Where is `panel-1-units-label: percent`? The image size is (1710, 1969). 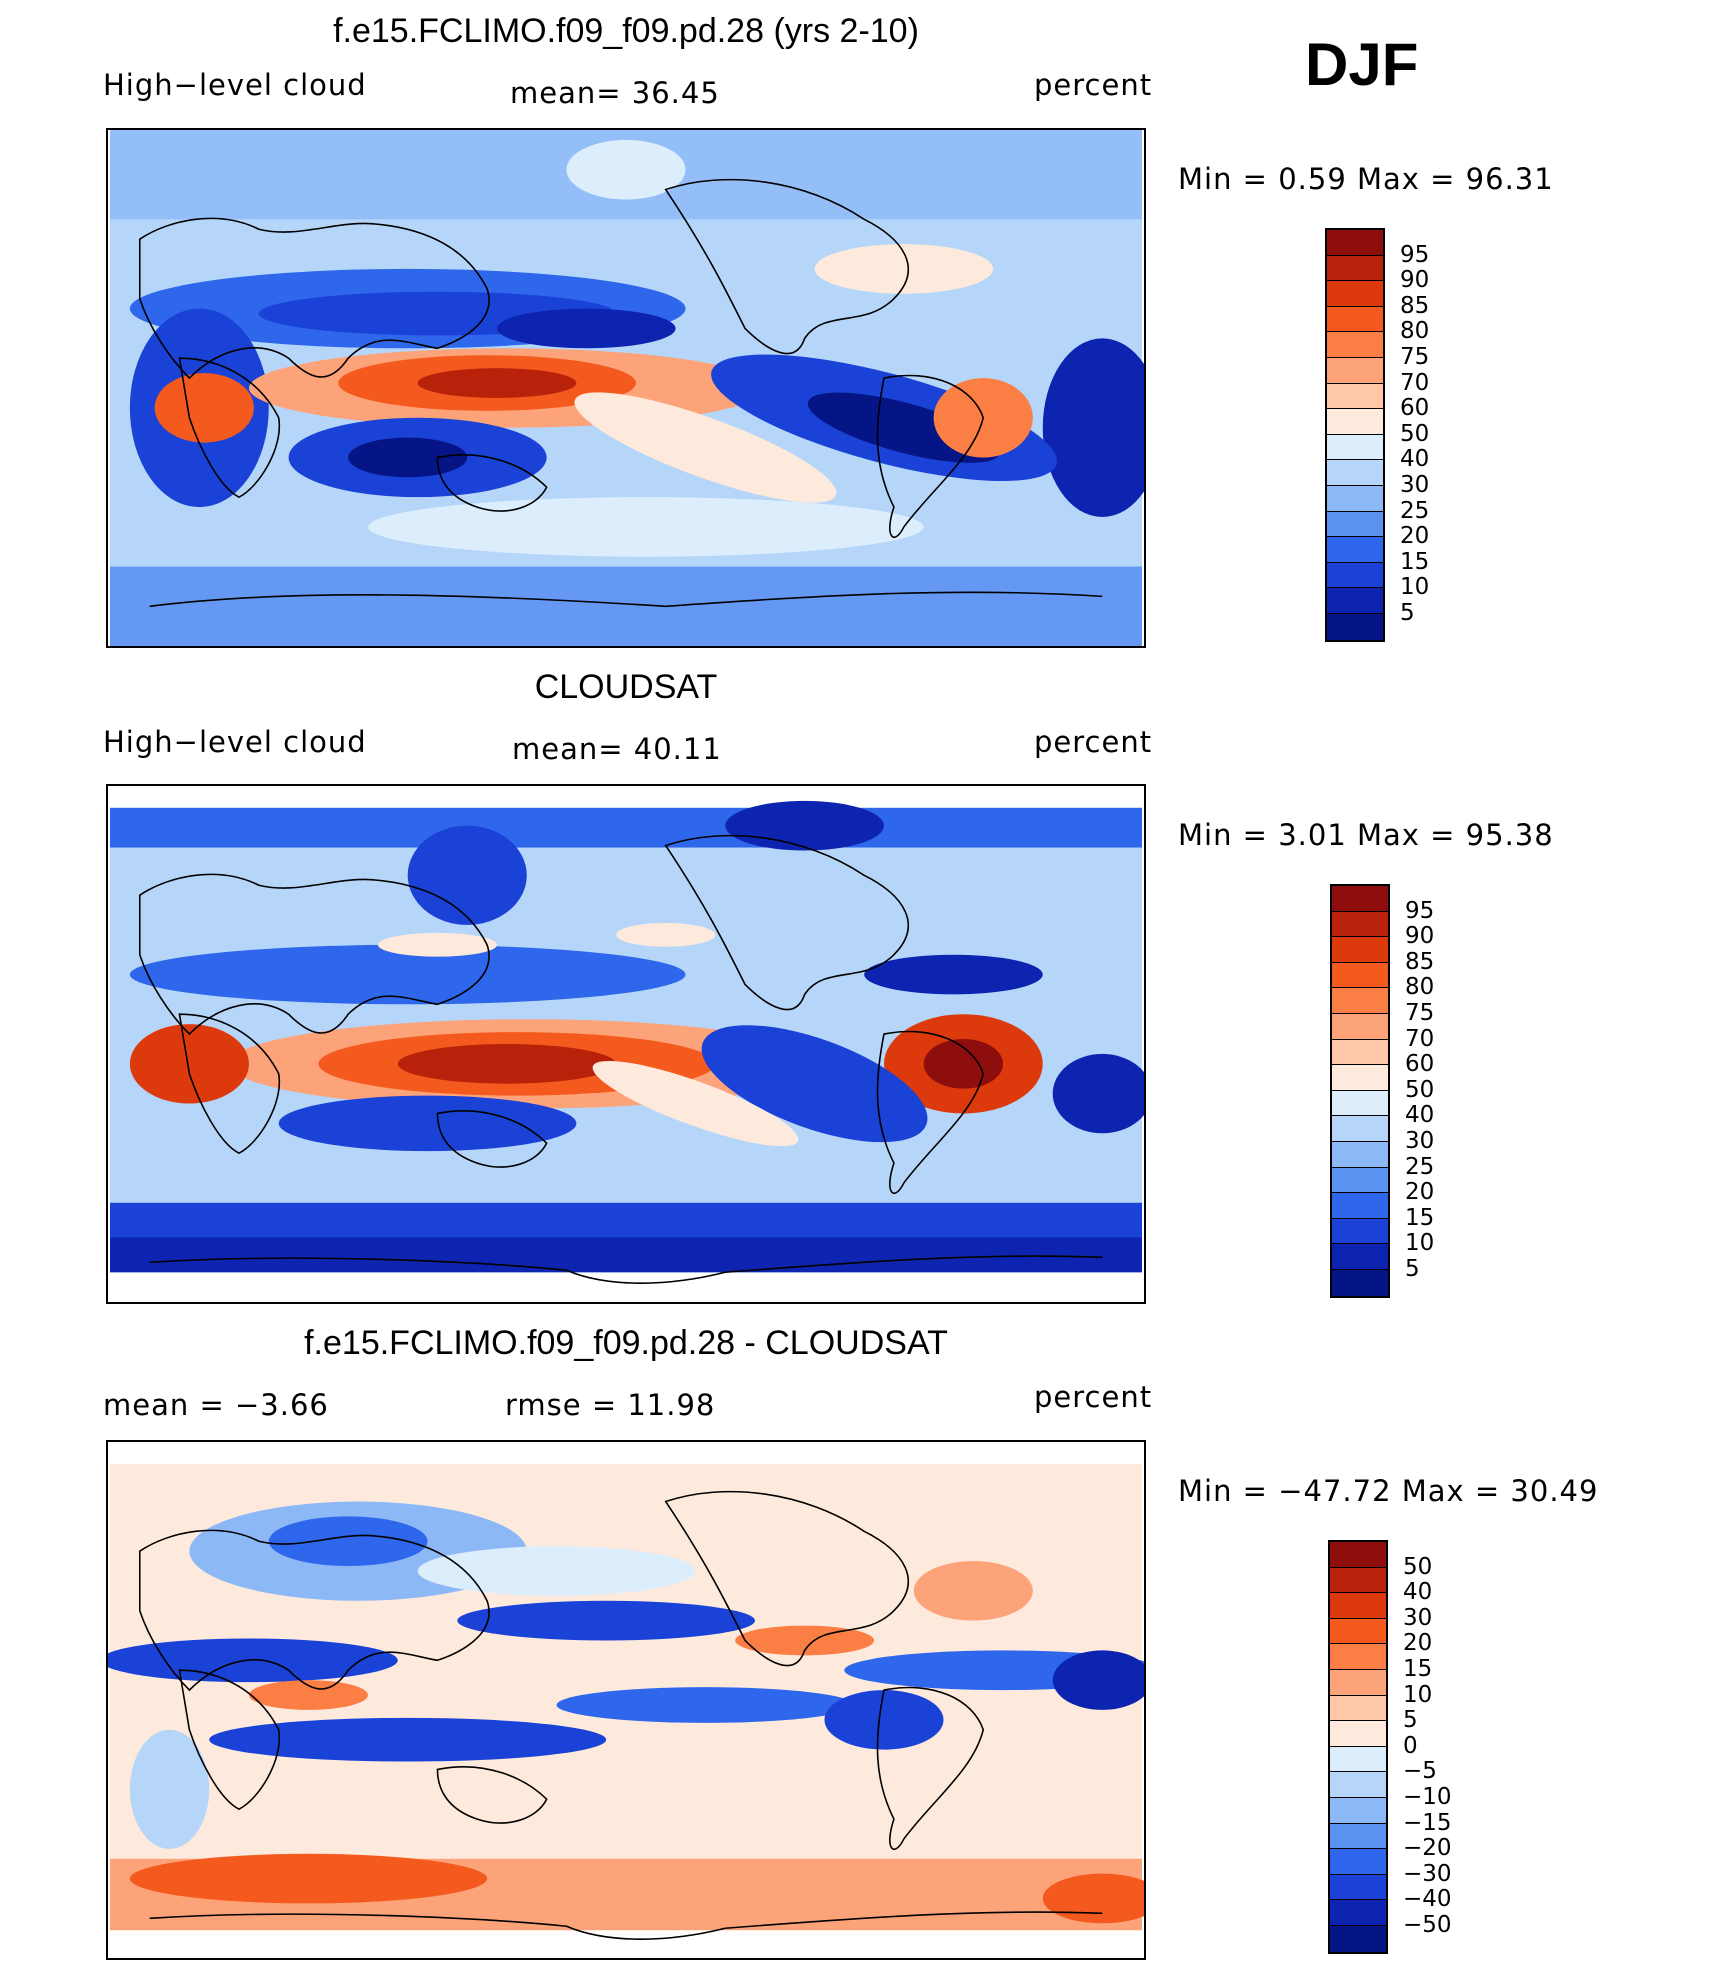
panel-1-units-label: percent is located at coordinates (1093, 85).